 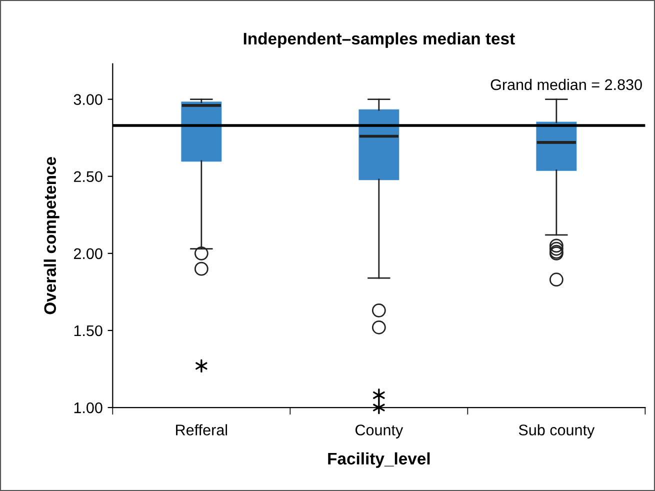 What do you see at coordinates (88, 99) in the screenshot?
I see `y-tick-label: 3.00` at bounding box center [88, 99].